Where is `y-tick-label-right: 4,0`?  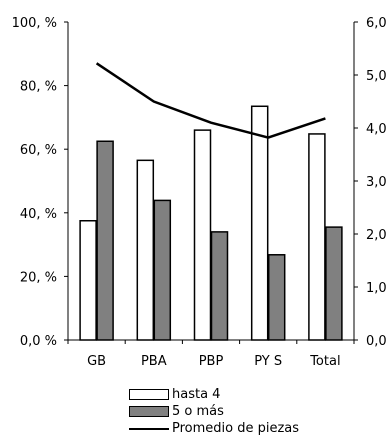 y-tick-label-right: 4,0 is located at coordinates (376, 129).